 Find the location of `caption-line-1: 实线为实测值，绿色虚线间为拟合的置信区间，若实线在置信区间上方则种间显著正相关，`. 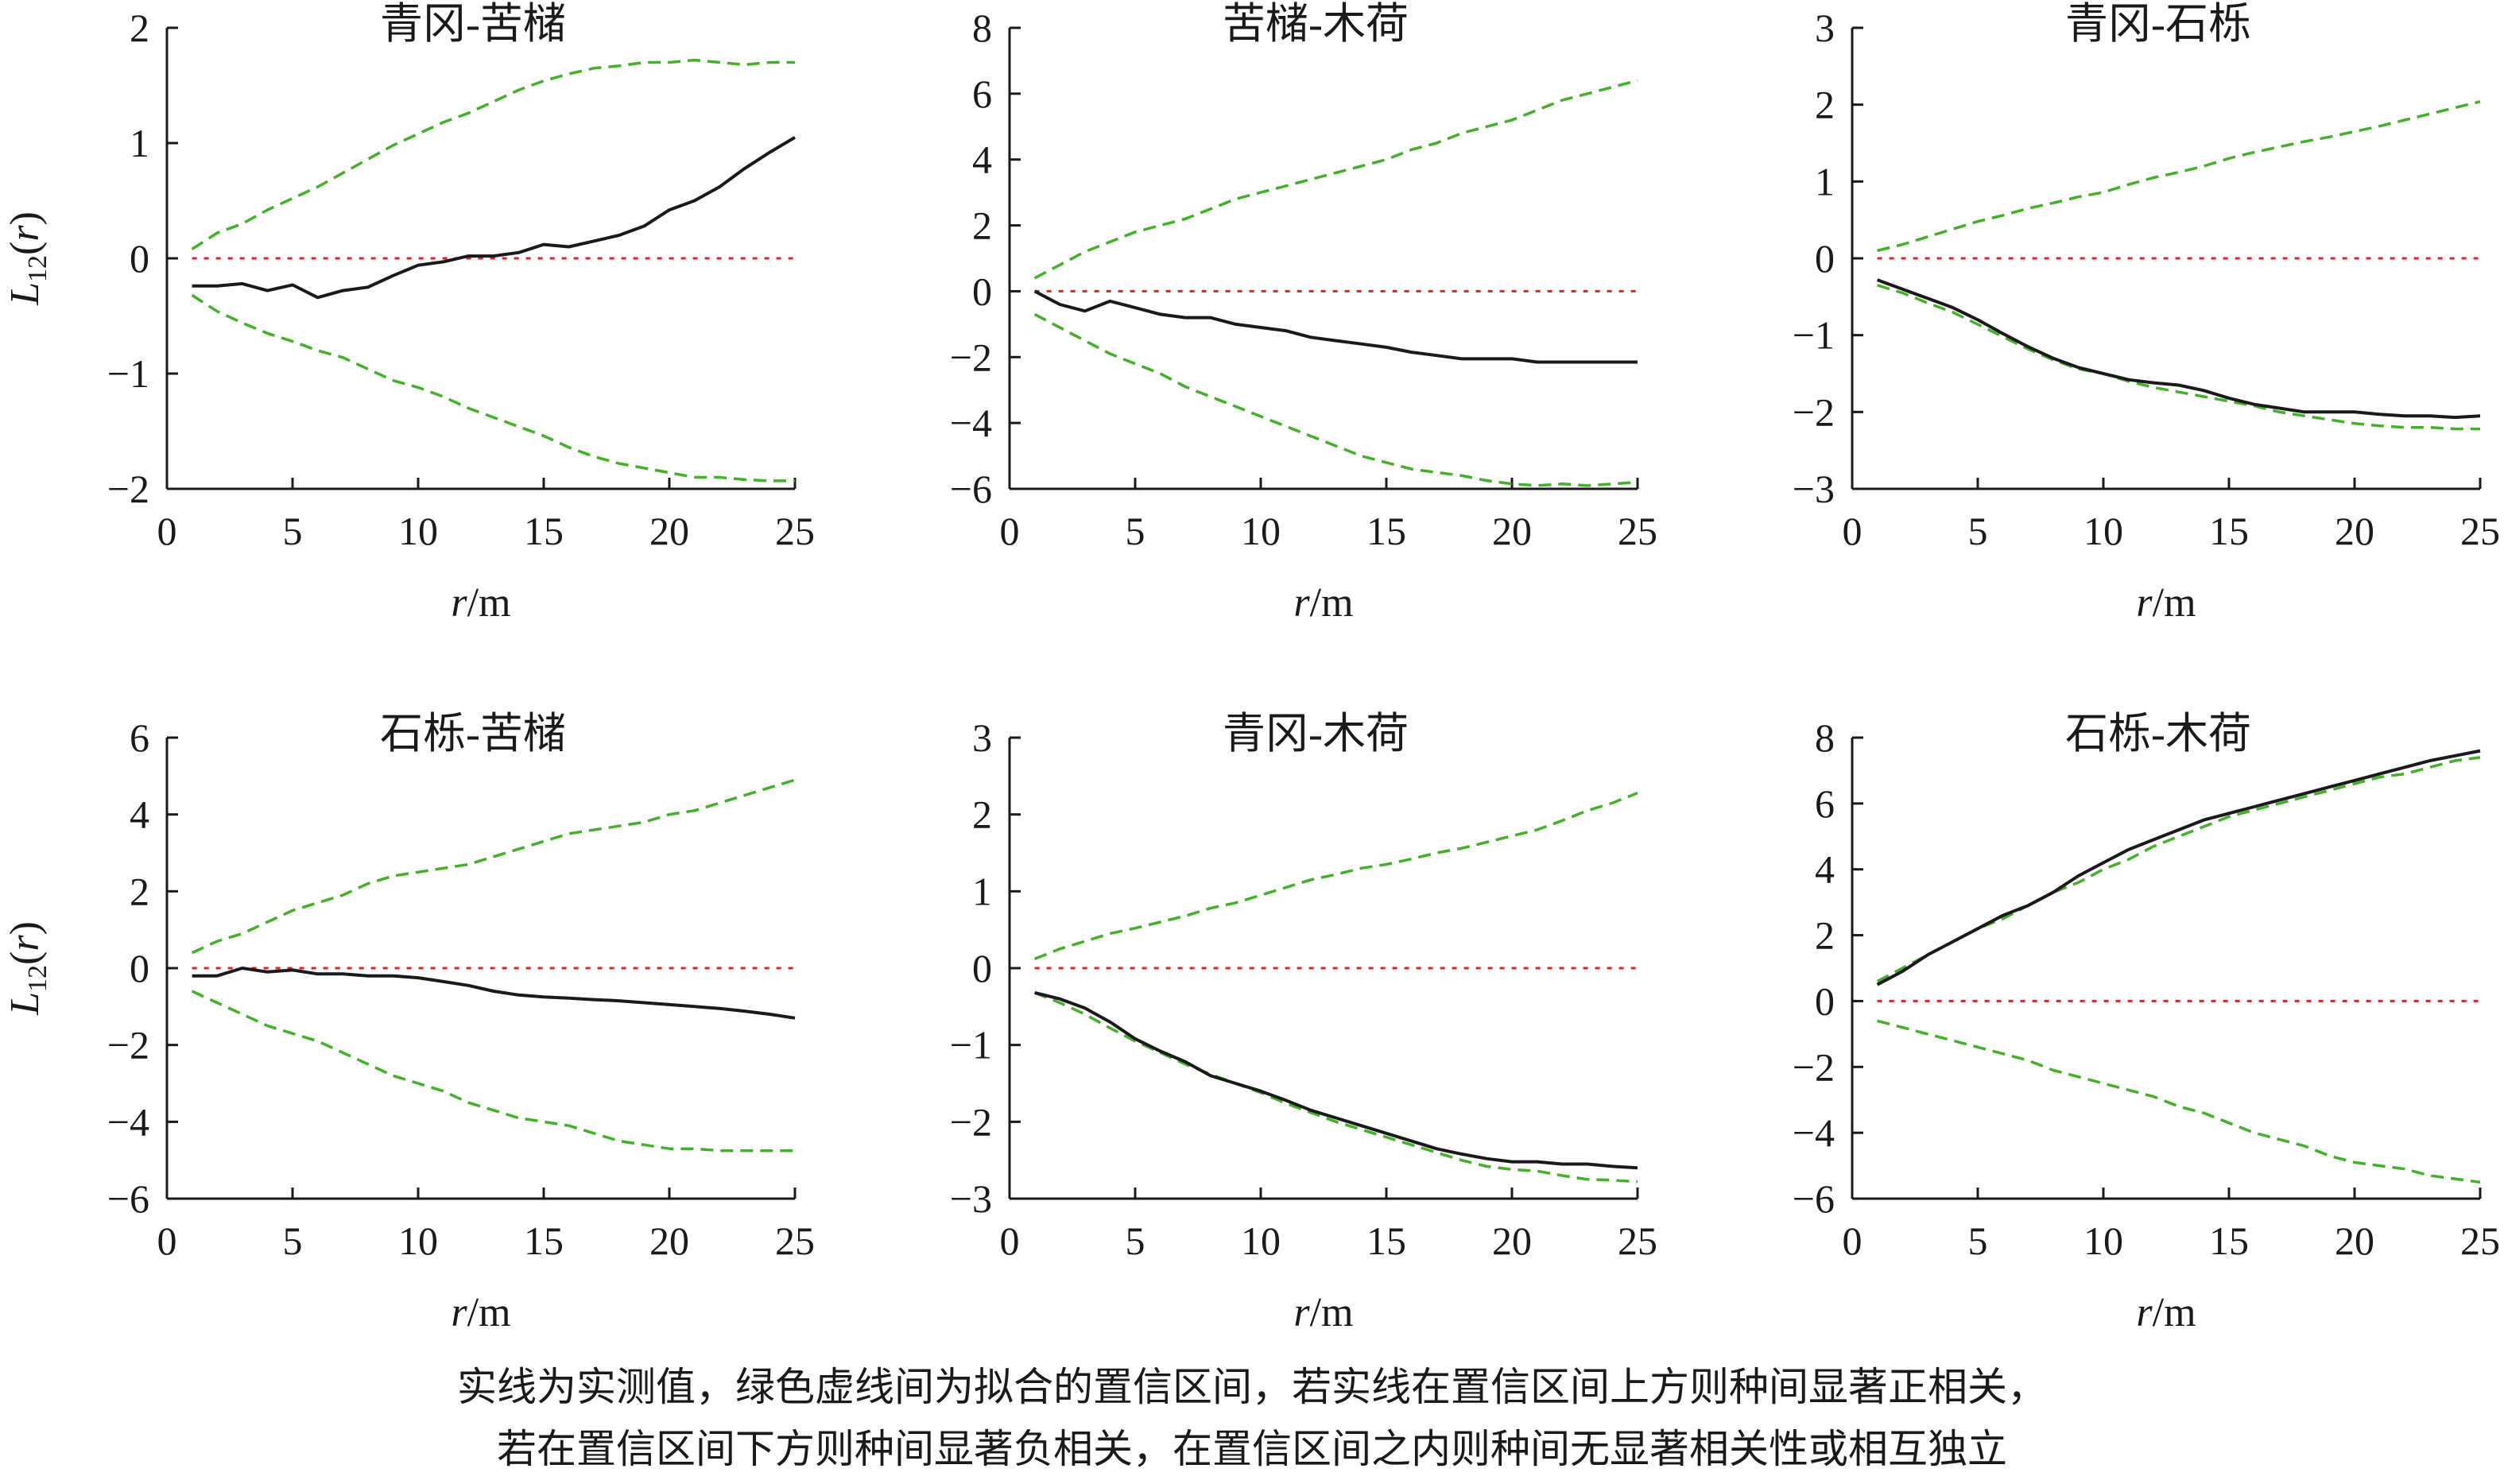

caption-line-1: 实线为实测值，绿色虚线间为拟合的置信区间，若实线在置信区间上方则种间显著正相关， is located at coordinates (1252, 1387).